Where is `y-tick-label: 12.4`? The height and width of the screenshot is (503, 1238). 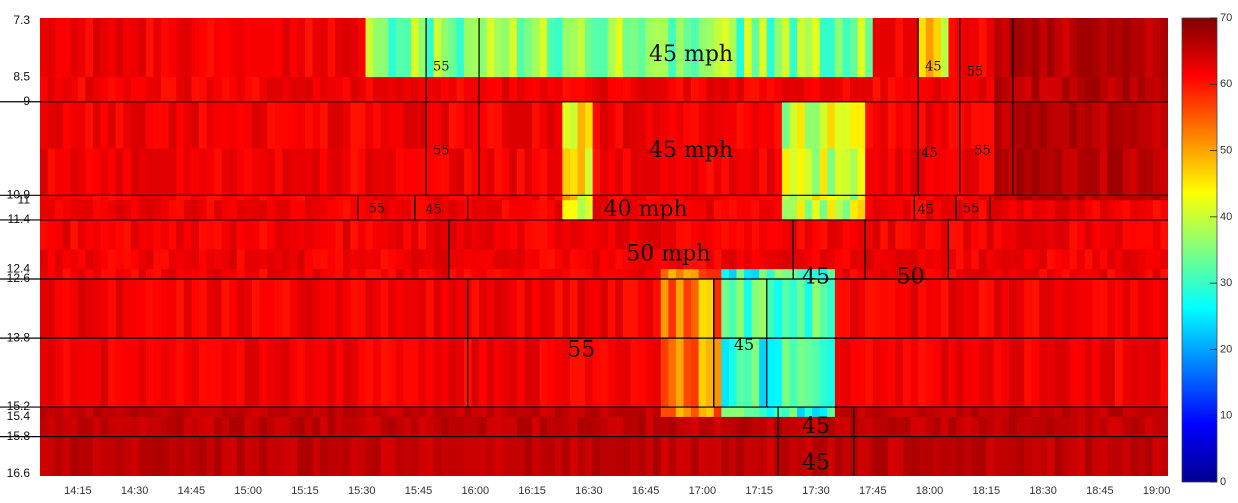
y-tick-label: 12.4 is located at coordinates (19, 268).